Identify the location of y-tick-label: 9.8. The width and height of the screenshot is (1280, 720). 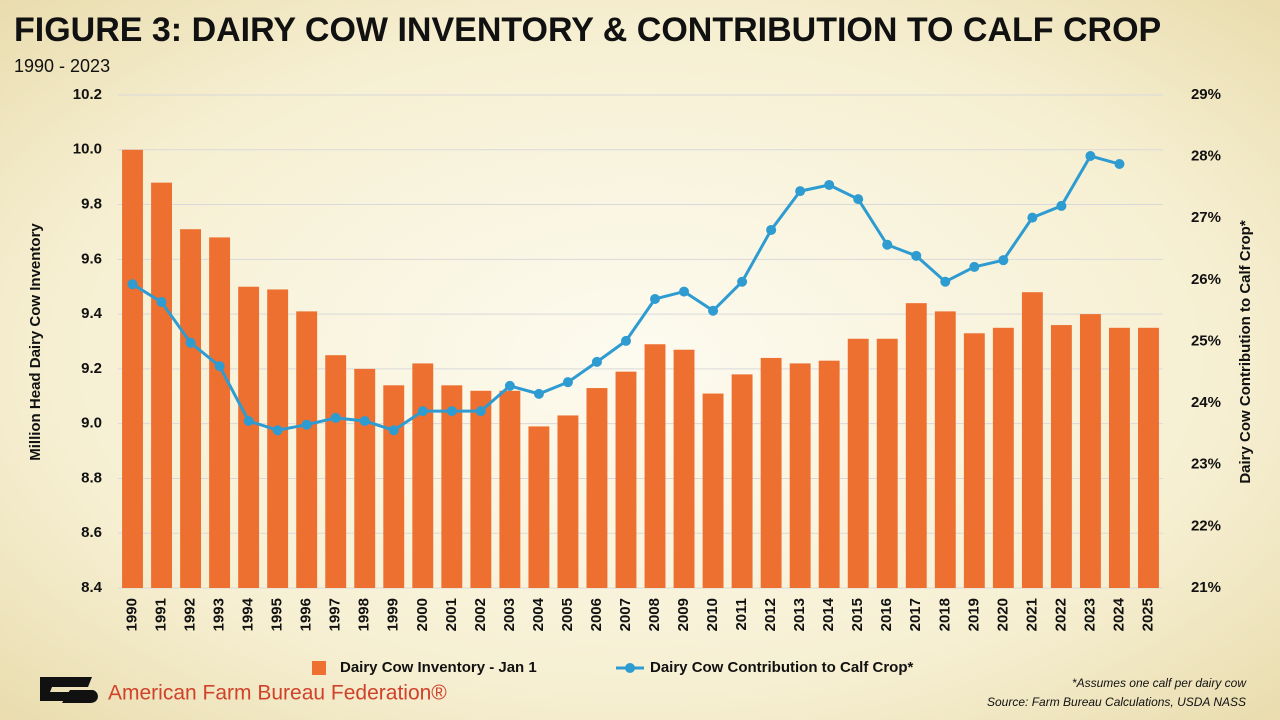
(91, 204).